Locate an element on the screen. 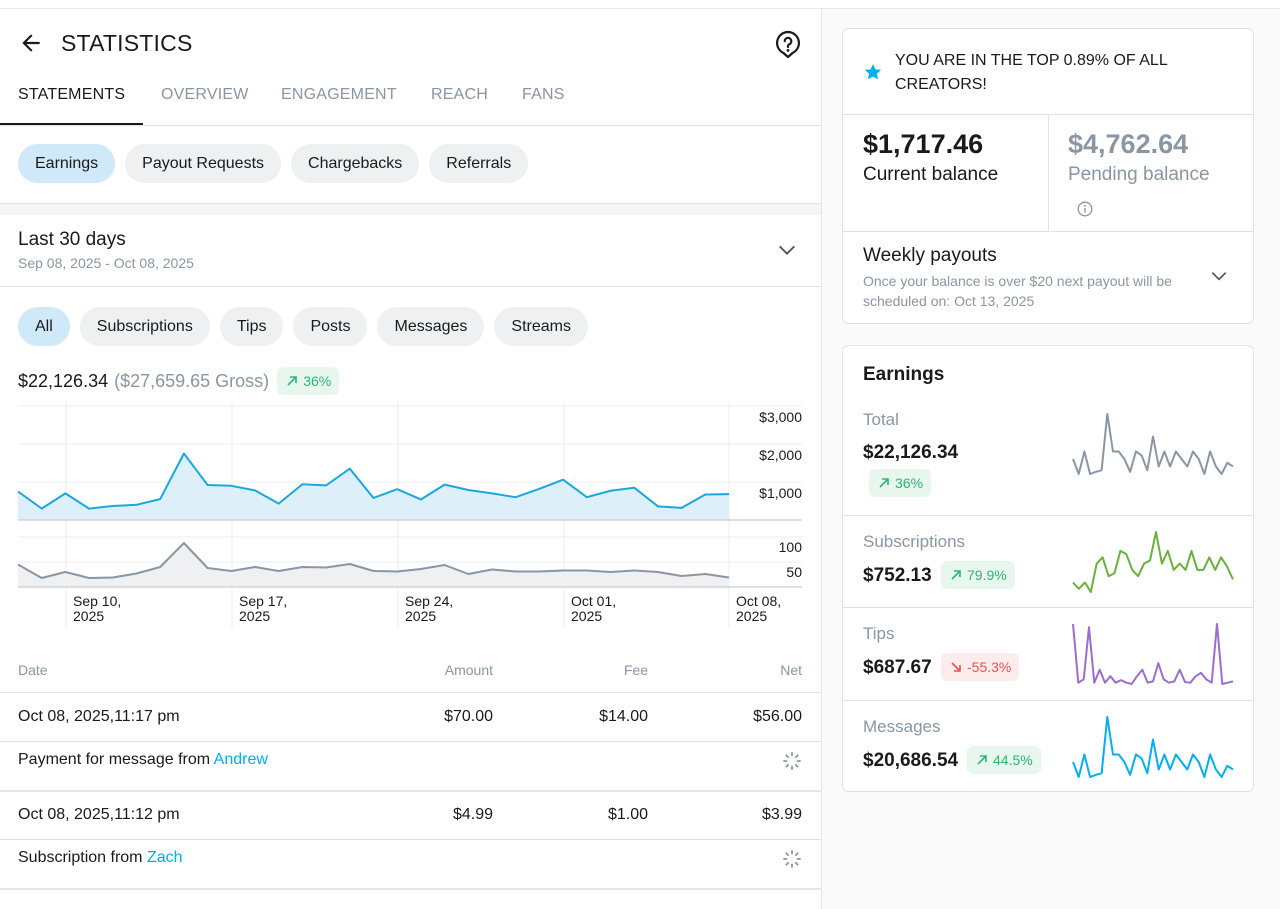 Image resolution: width=1280 pixels, height=909 pixels. y-tick-label: $3,000 is located at coordinates (780, 417).